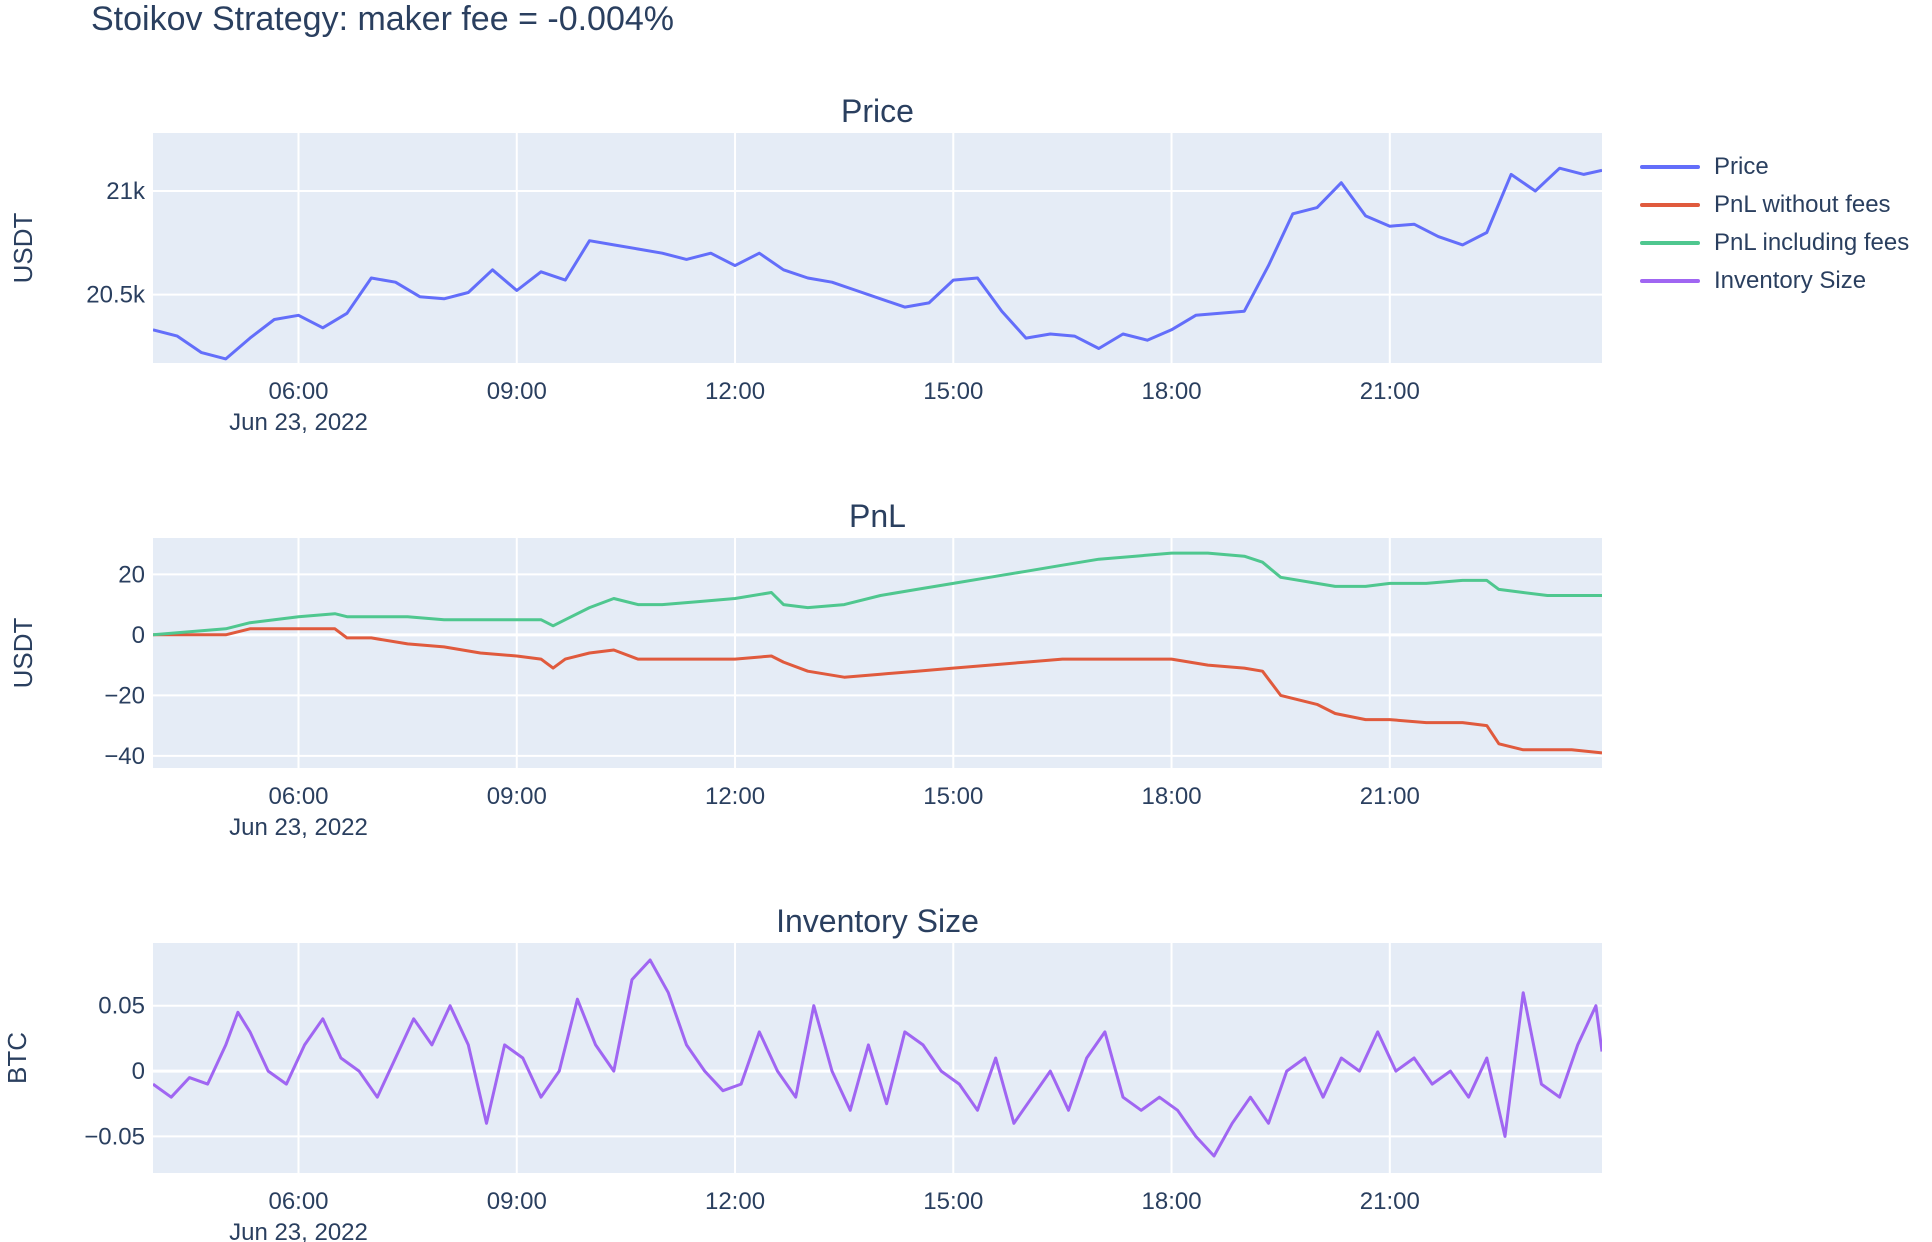 The height and width of the screenshot is (1242, 1932). Describe the element at coordinates (877, 691) in the screenshot. I see `series-line-pnl-without-fees` at that location.